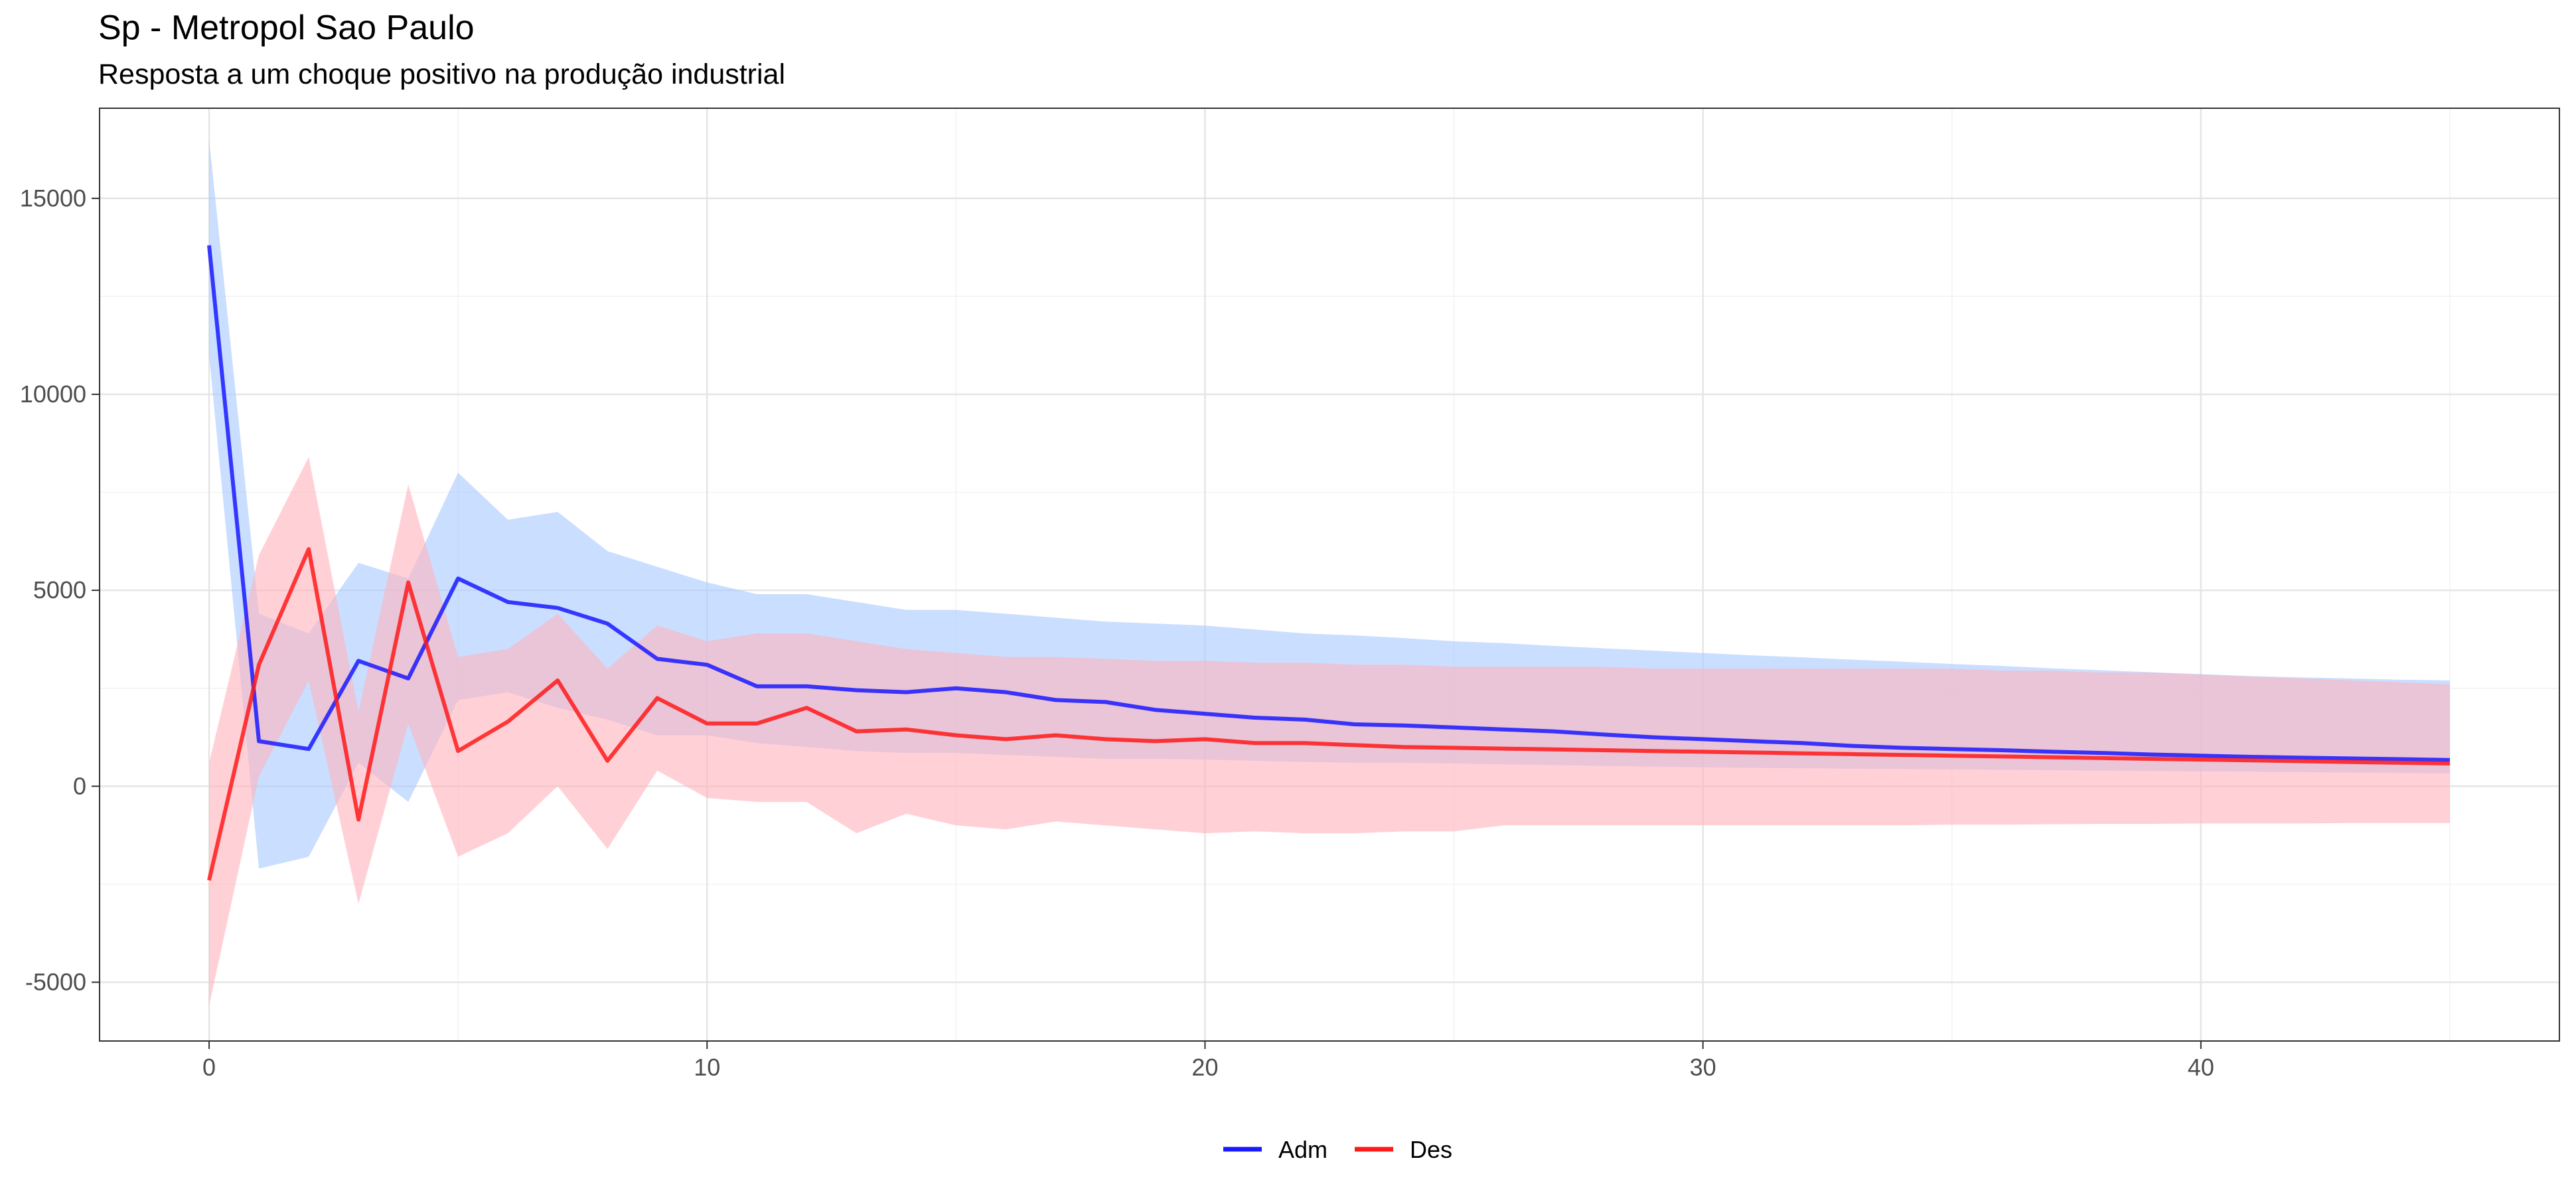 This screenshot has height=1203, width=2576. I want to click on x-tick-label: 0, so click(209, 1067).